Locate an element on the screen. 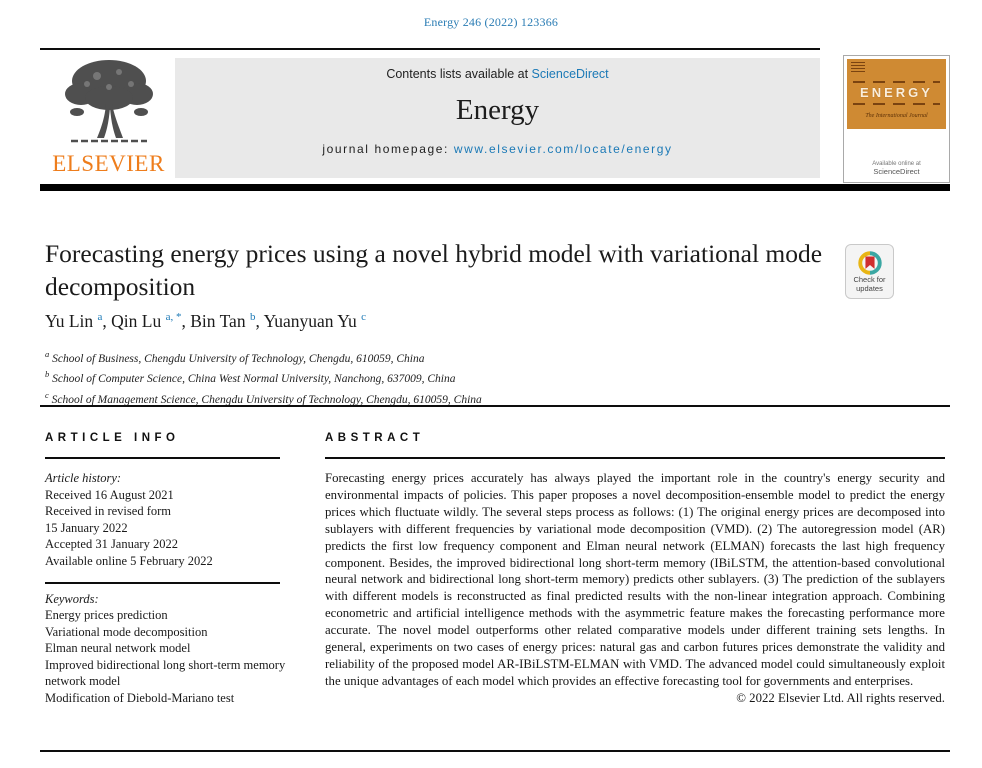 The height and width of the screenshot is (768, 982). section-divider-rule is located at coordinates (495, 406).